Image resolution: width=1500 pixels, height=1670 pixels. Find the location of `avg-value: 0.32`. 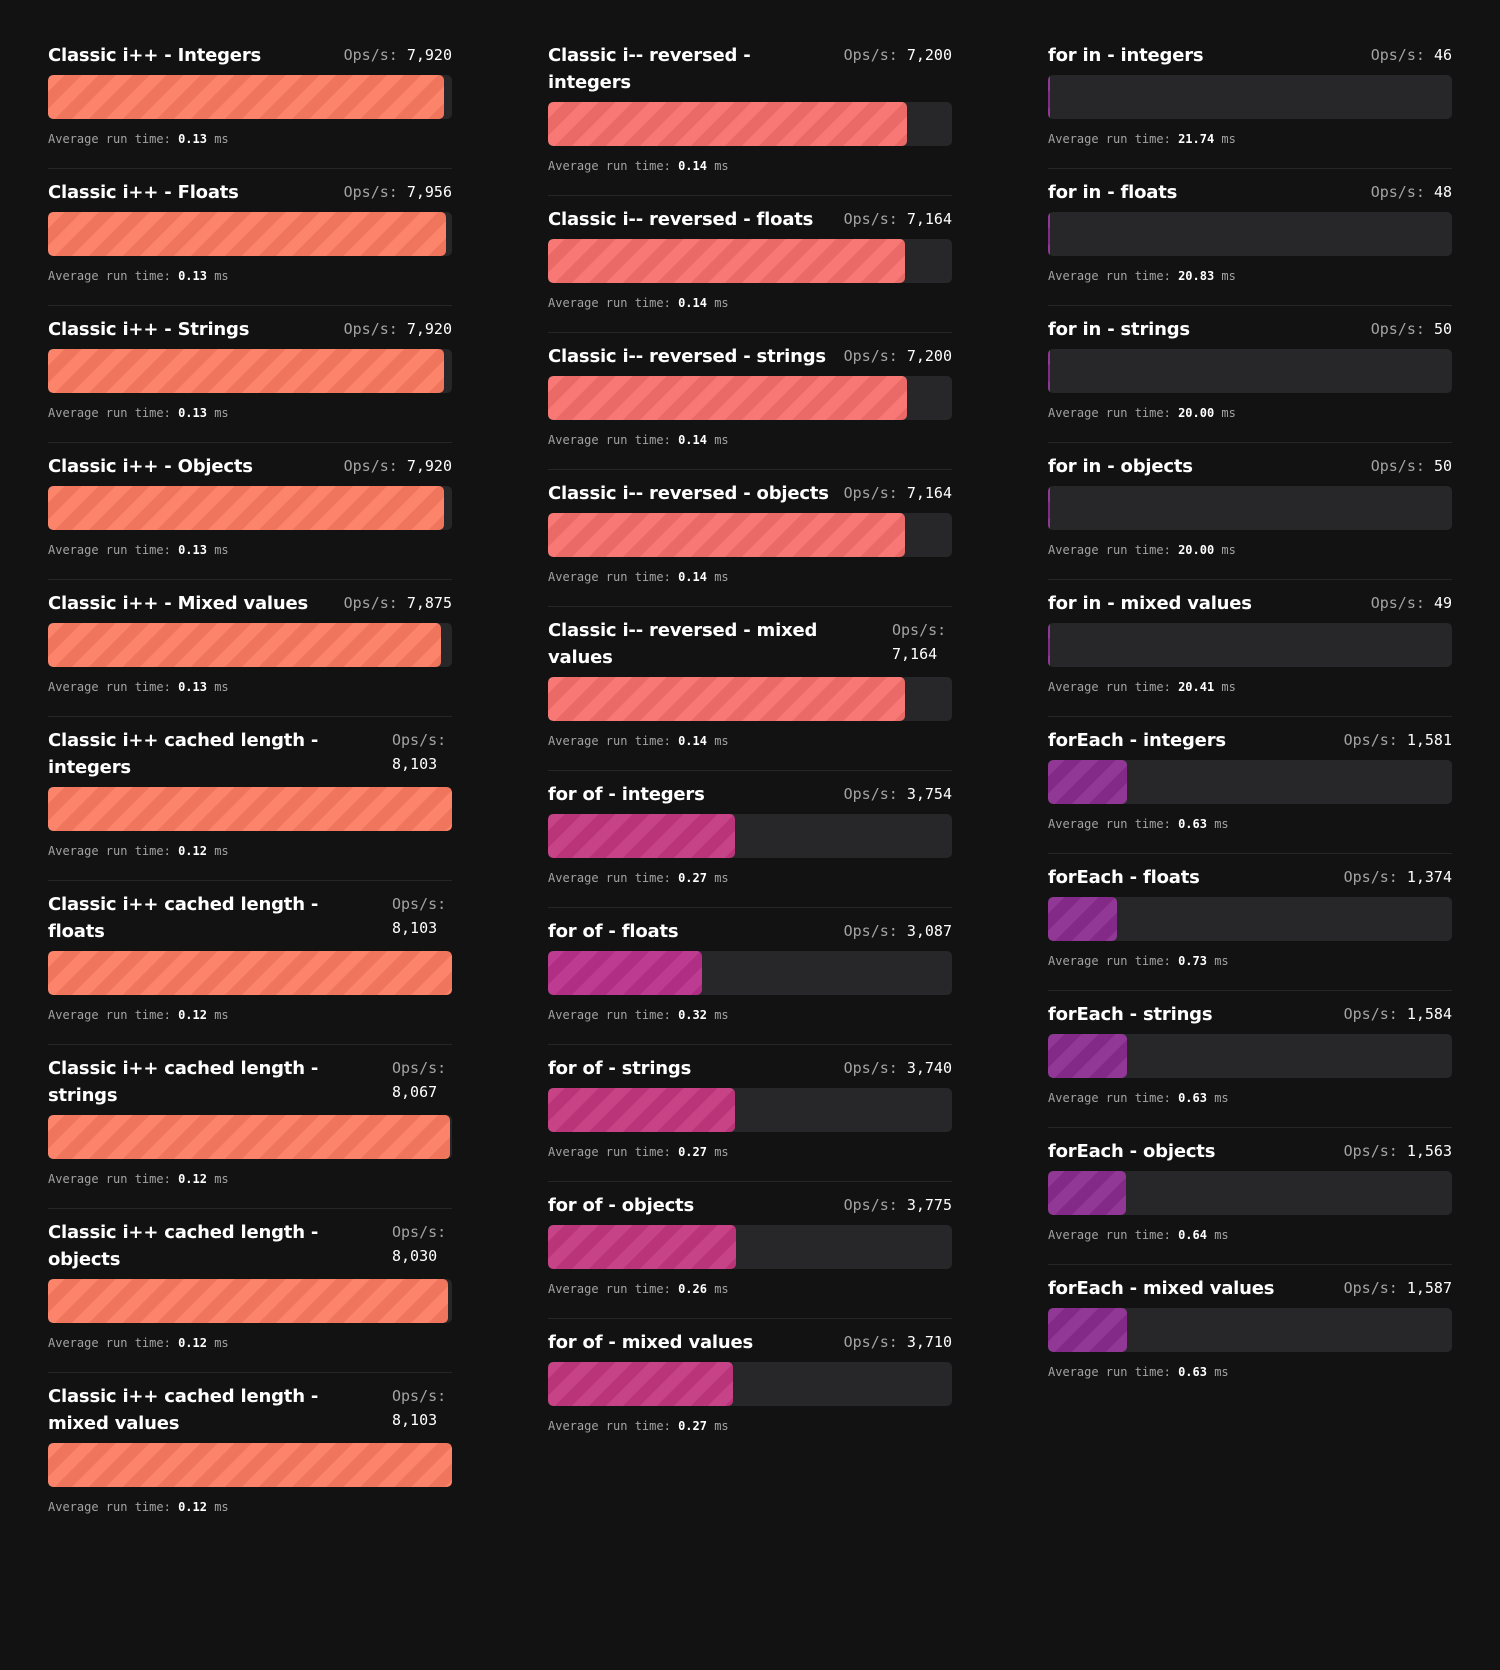

avg-value: 0.32 is located at coordinates (692, 1015).